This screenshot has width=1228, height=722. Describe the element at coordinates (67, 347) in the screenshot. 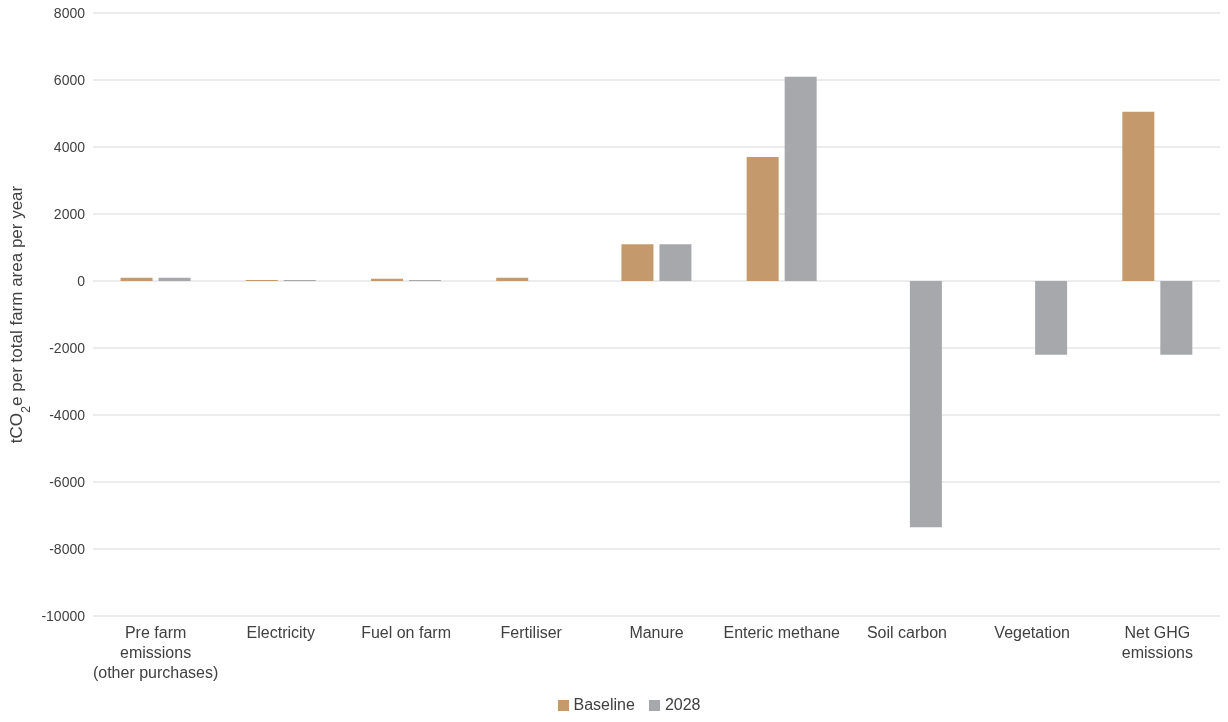

I see `y-tick-label: -2000` at that location.